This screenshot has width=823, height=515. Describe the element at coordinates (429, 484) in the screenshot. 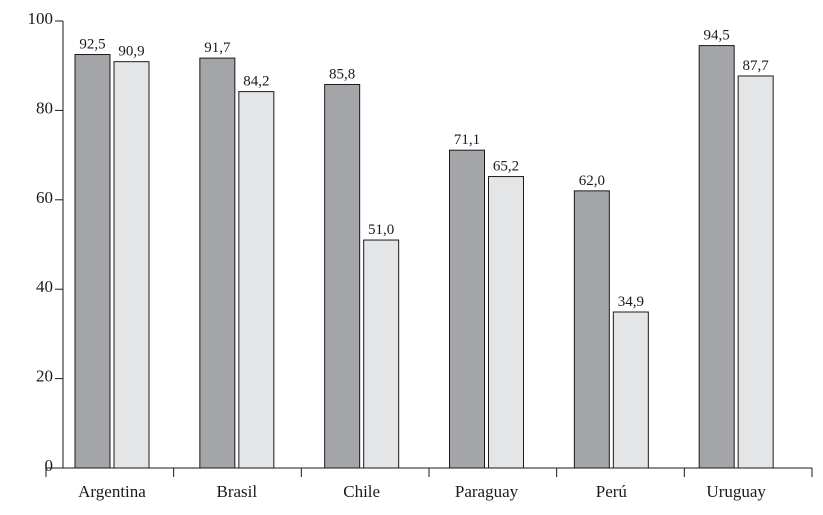

I see `x-axis: Argentina Brasil Chile Paraguay Perú Uruguay` at that location.